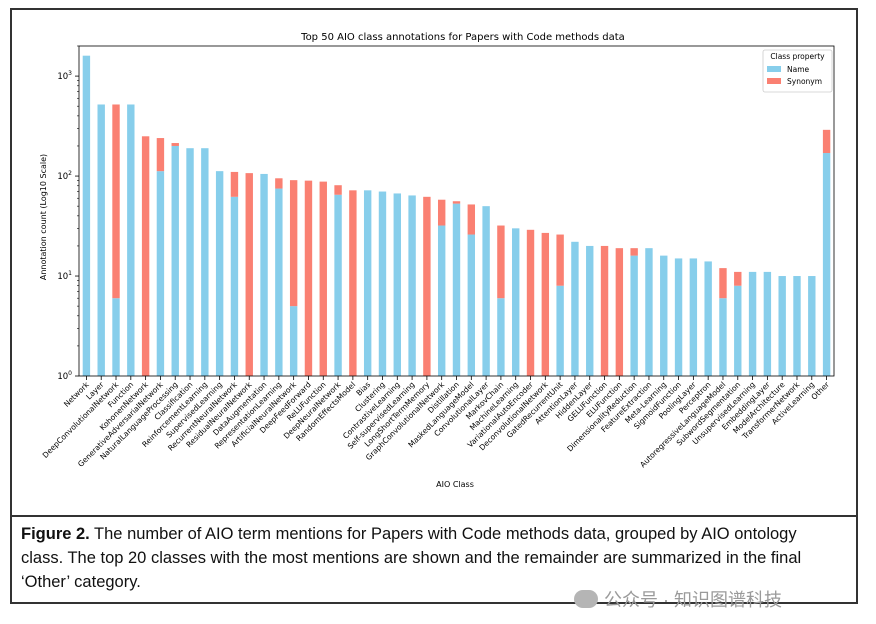 Image resolution: width=876 pixels, height=624 pixels. Describe the element at coordinates (43, 217) in the screenshot. I see `y-axis-label: Annotation count (Log10 Scale)` at that location.